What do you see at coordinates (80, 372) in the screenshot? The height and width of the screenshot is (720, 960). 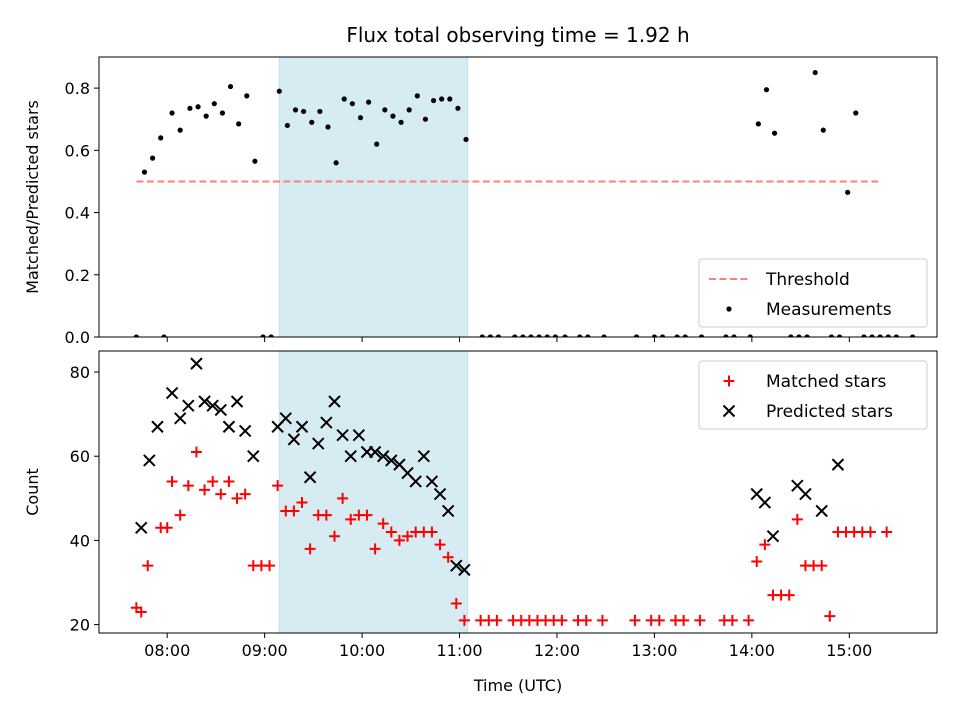 I see `y-tick-label: 80` at bounding box center [80, 372].